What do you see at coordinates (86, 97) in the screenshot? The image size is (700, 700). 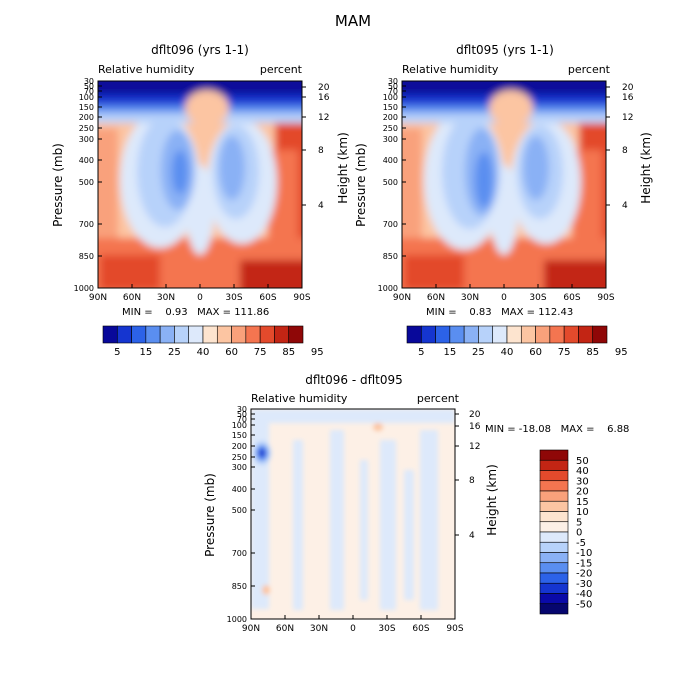 I see `panel1-y-tick: 100` at bounding box center [86, 97].